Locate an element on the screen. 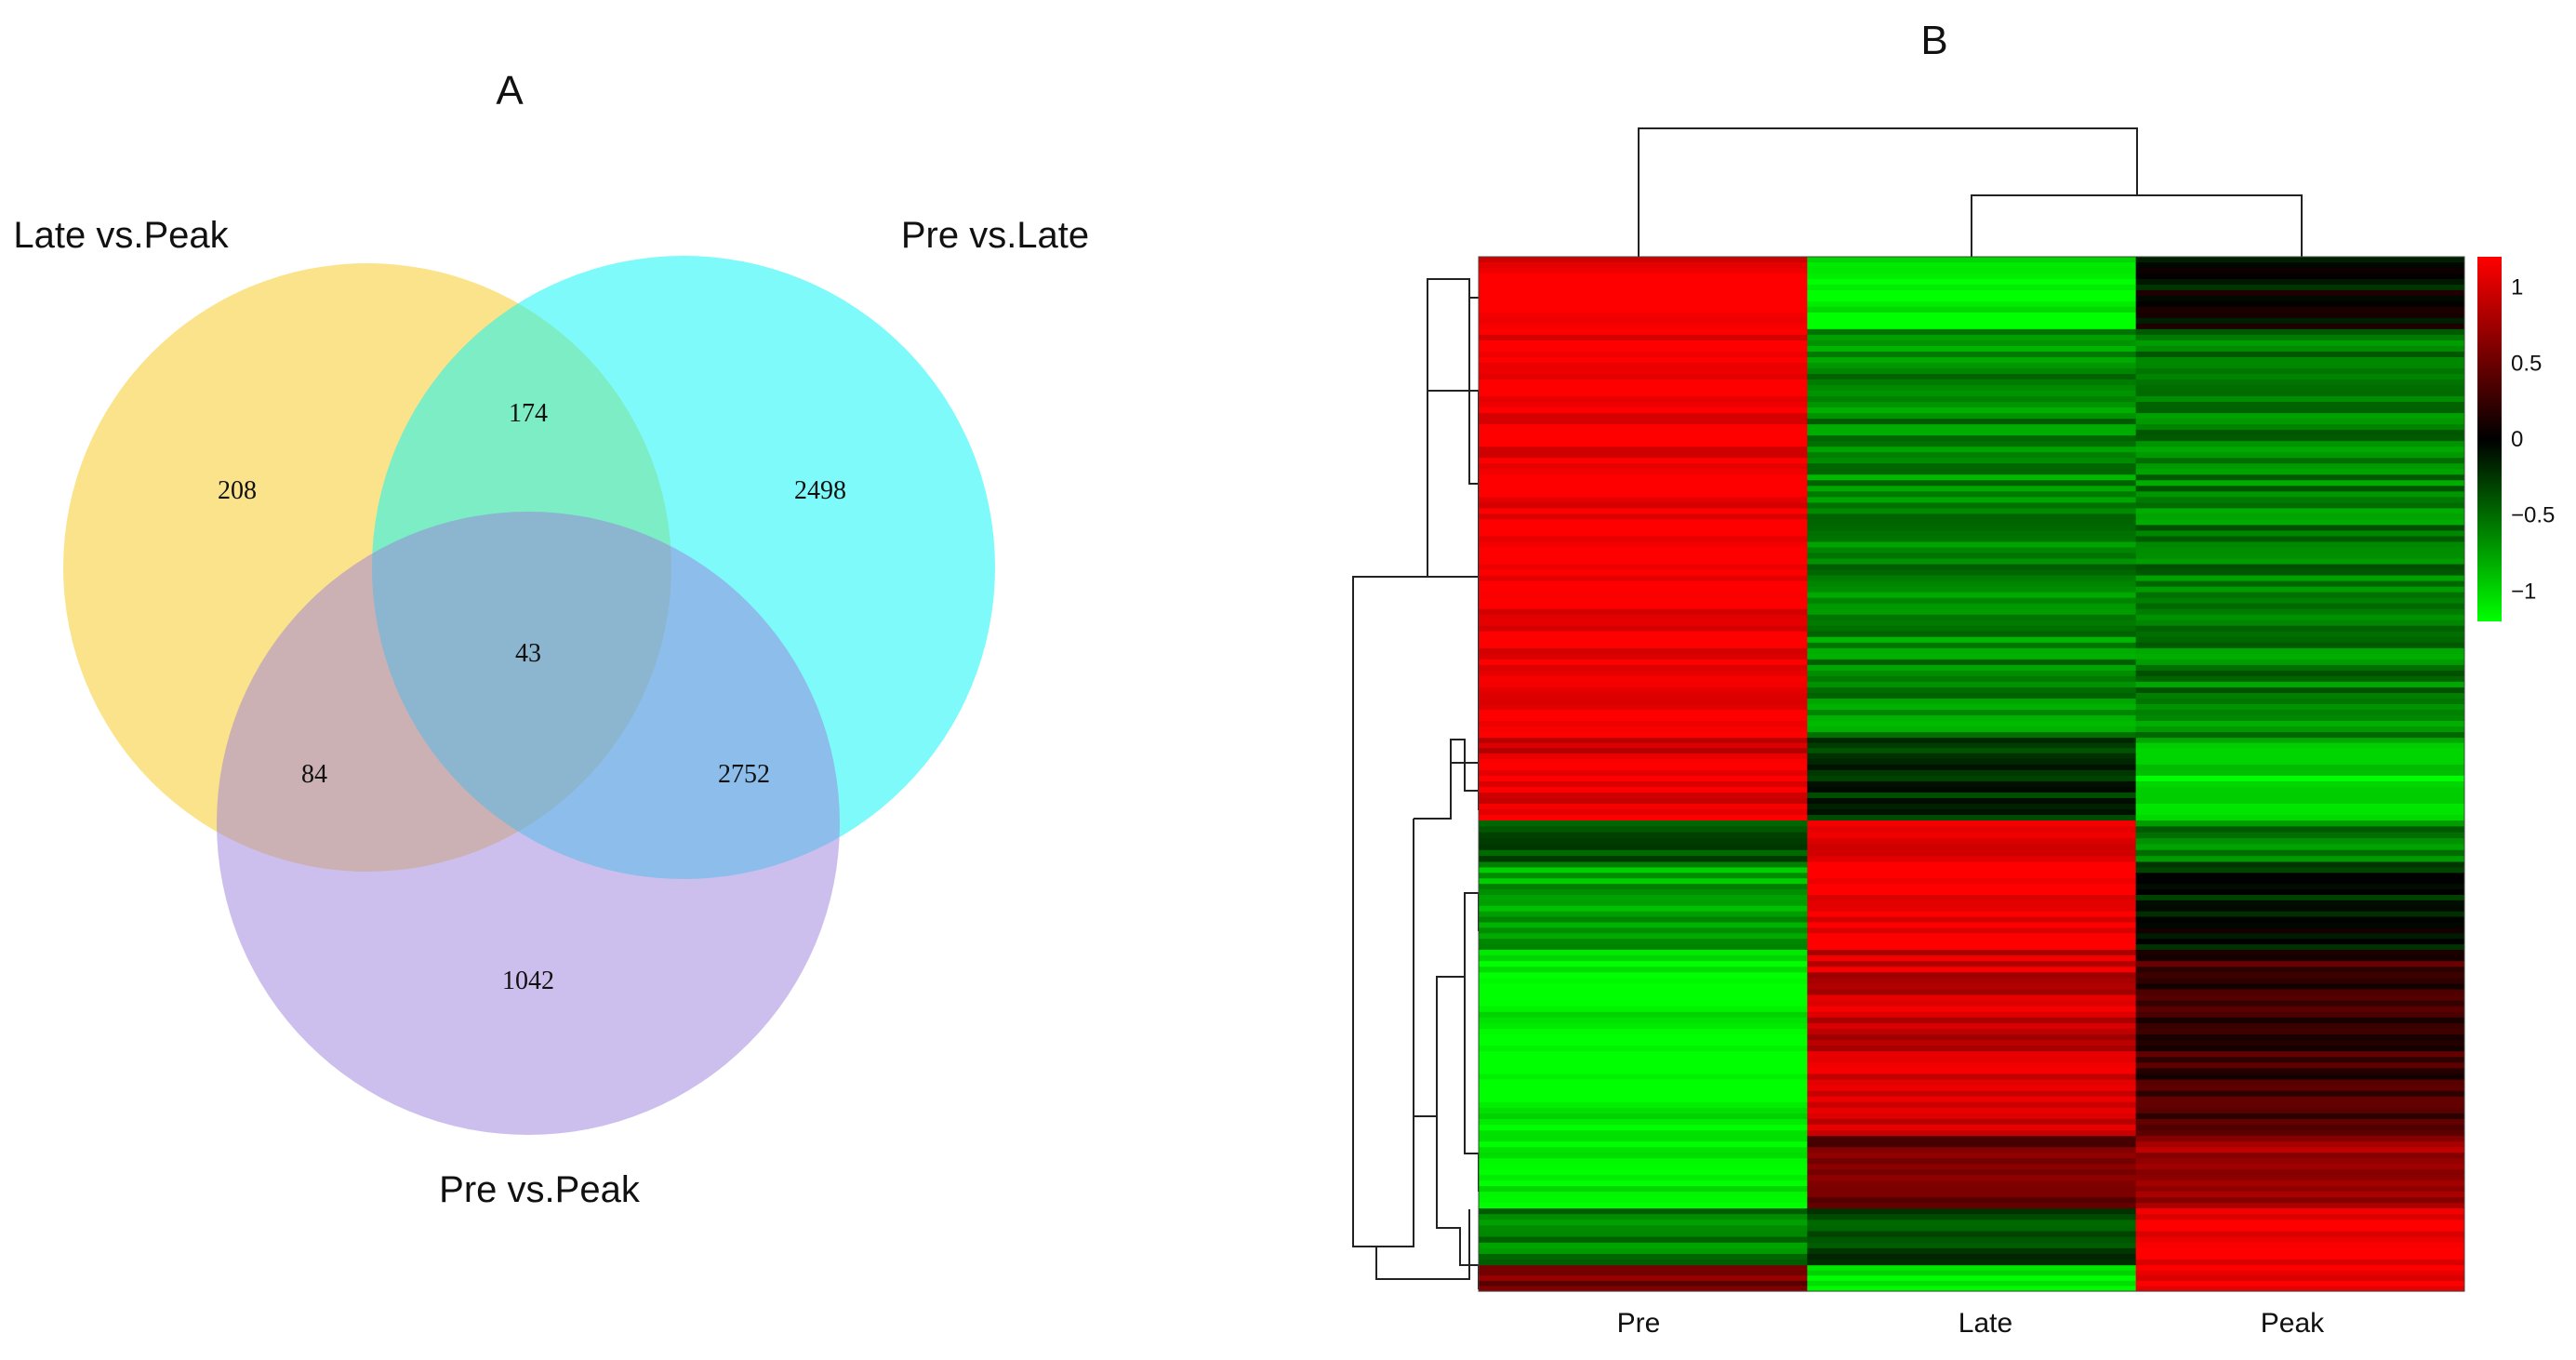 The width and height of the screenshot is (2576, 1360). venn-set-label-pre-vs-late: Pre vs.Late is located at coordinates (995, 235).